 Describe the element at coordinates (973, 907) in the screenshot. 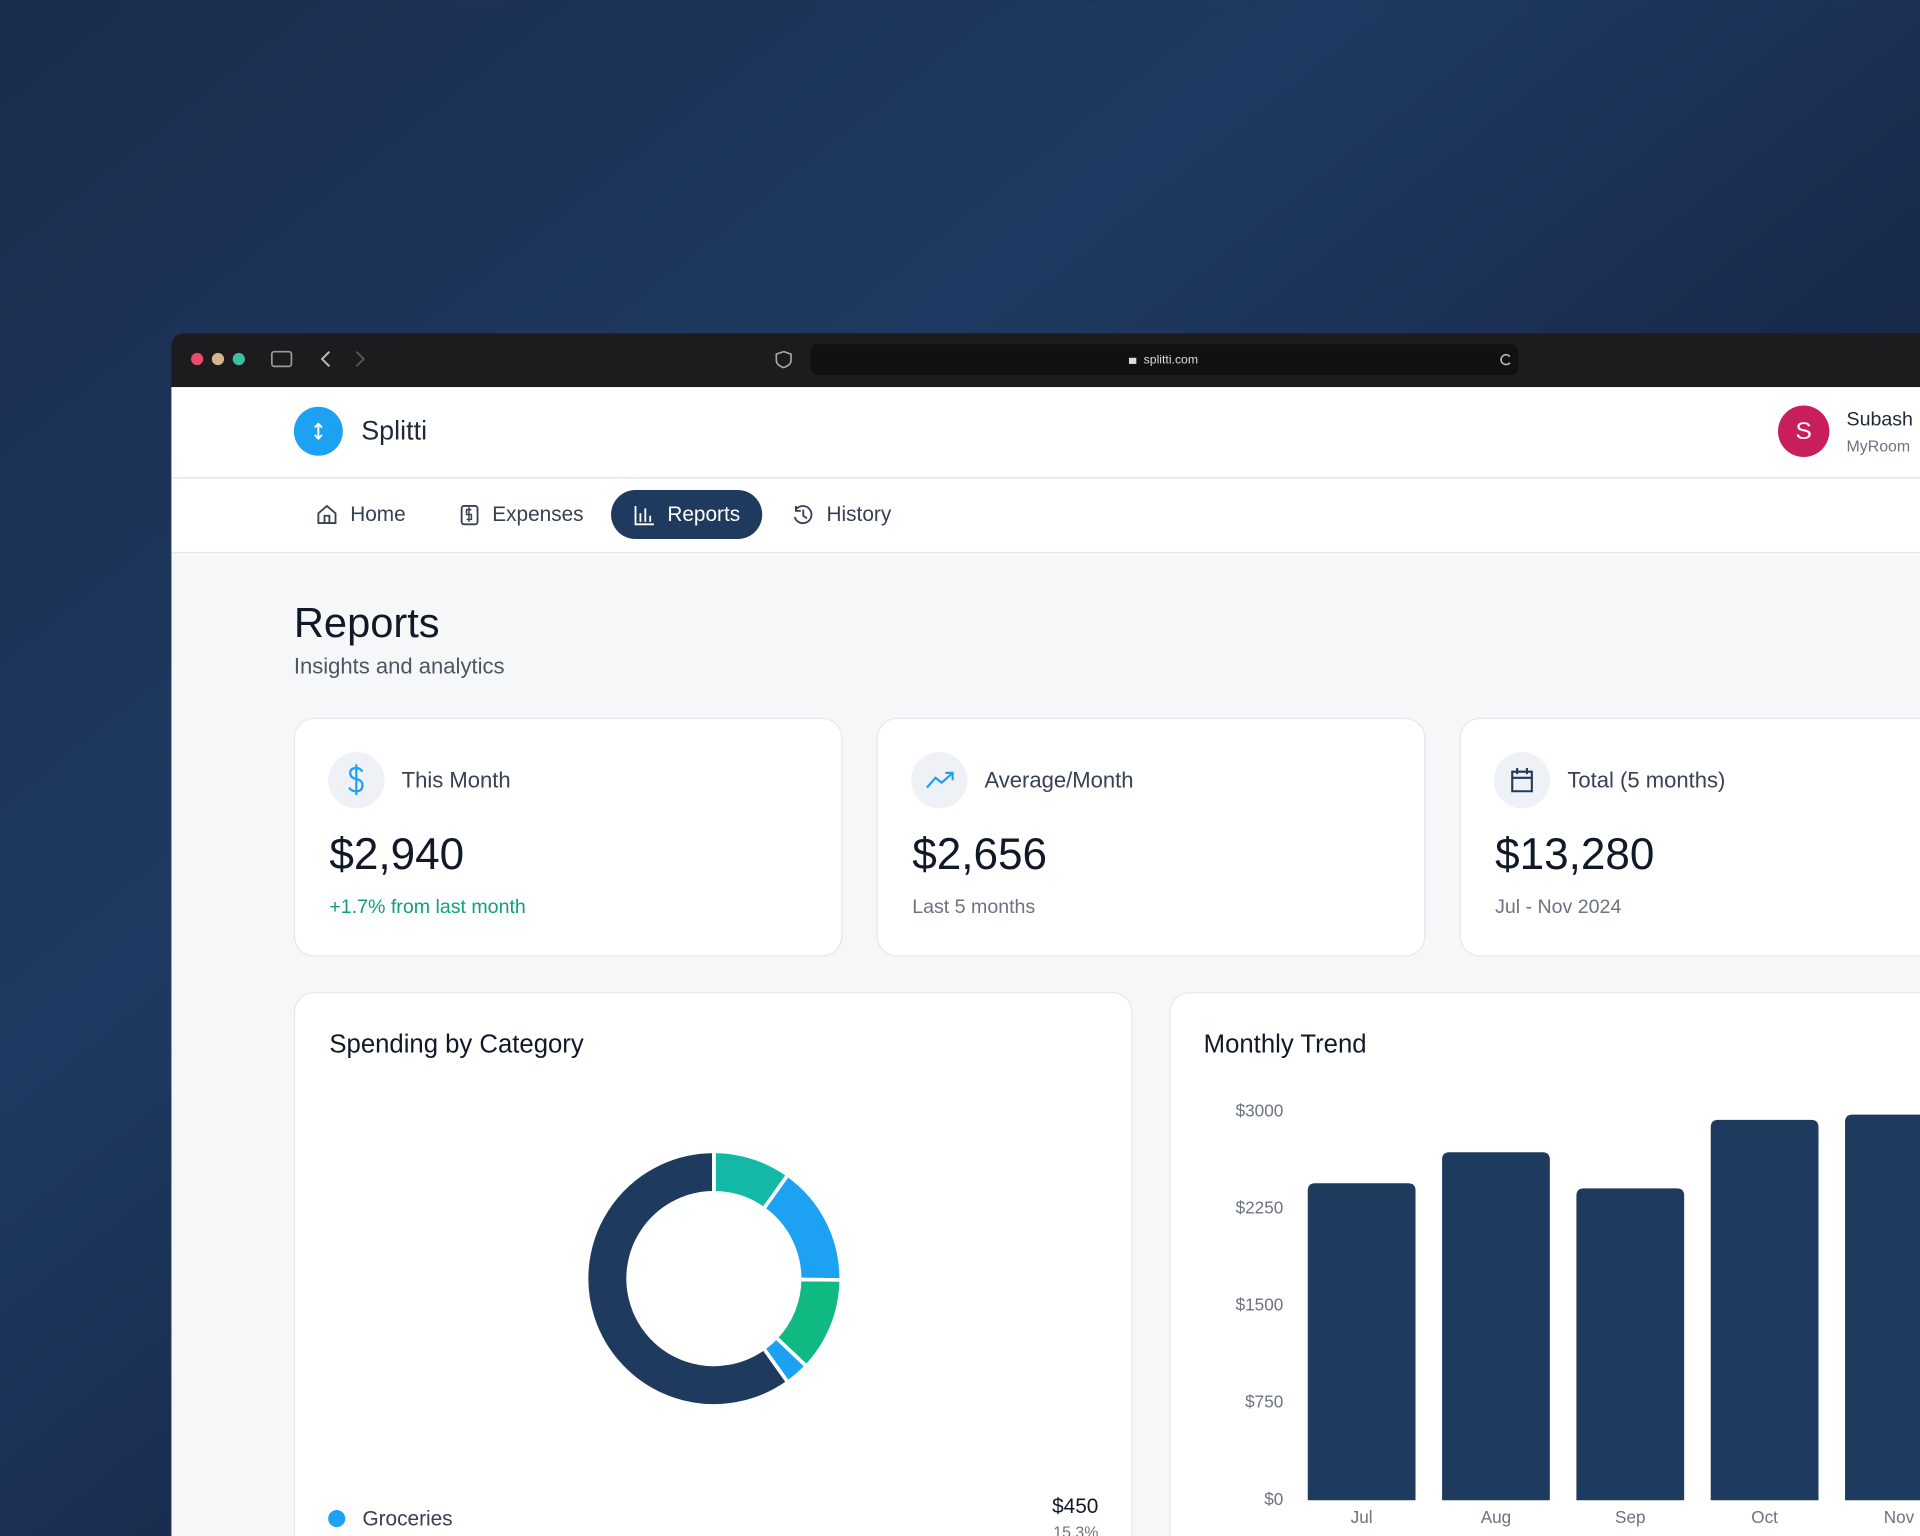

I see `stat-note: Last 5 months` at that location.